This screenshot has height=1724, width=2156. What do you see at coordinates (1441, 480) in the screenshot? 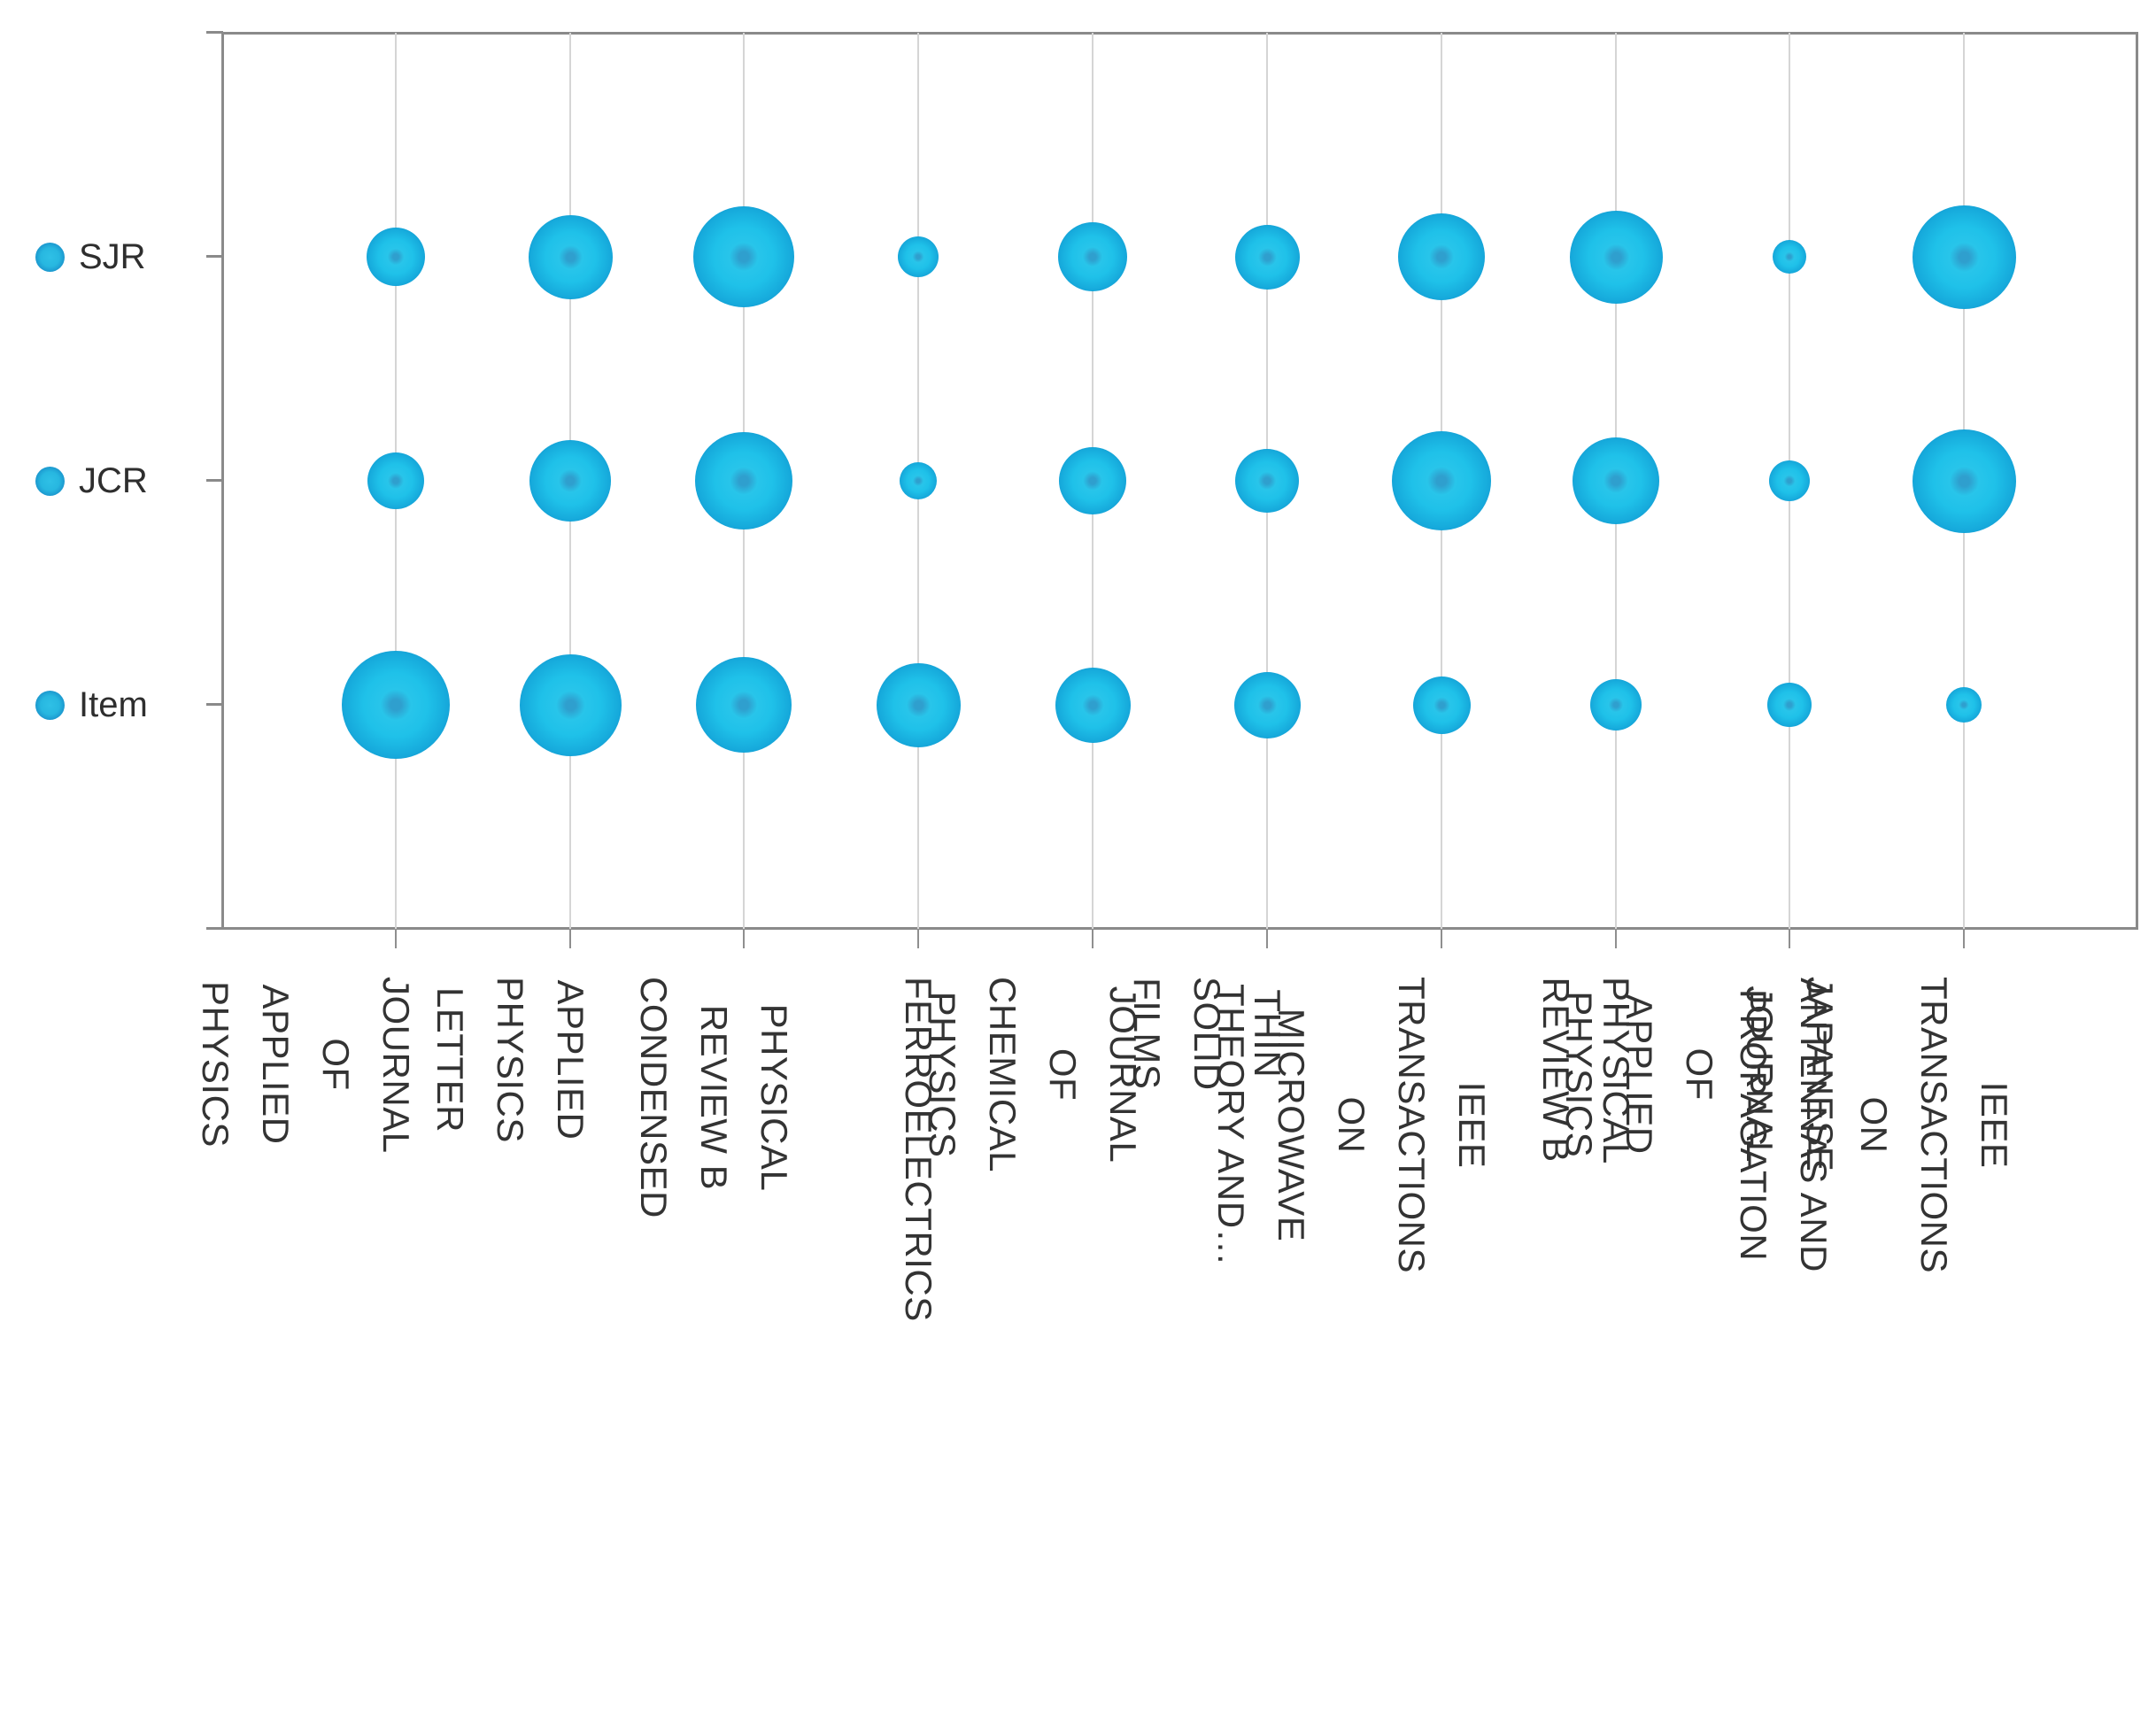
I see `bubble-jcr-col7` at bounding box center [1441, 480].